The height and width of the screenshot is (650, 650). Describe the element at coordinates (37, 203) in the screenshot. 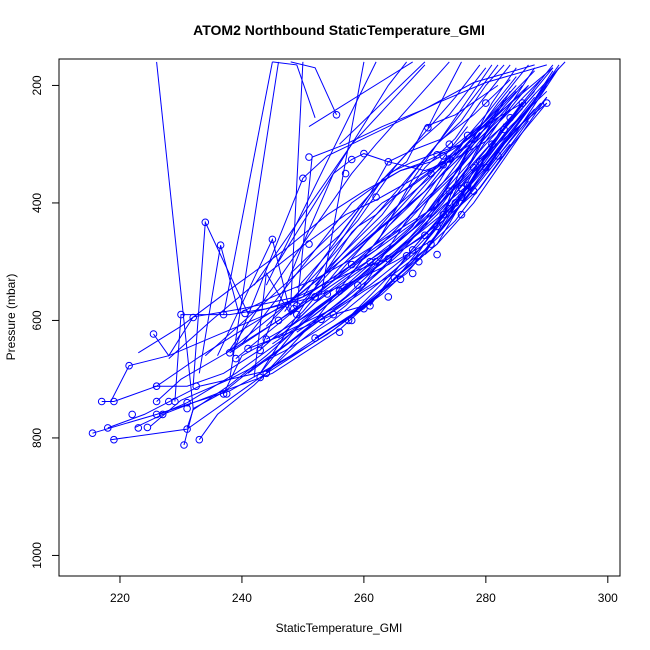

I see `y-tick-label-400: 400` at that location.